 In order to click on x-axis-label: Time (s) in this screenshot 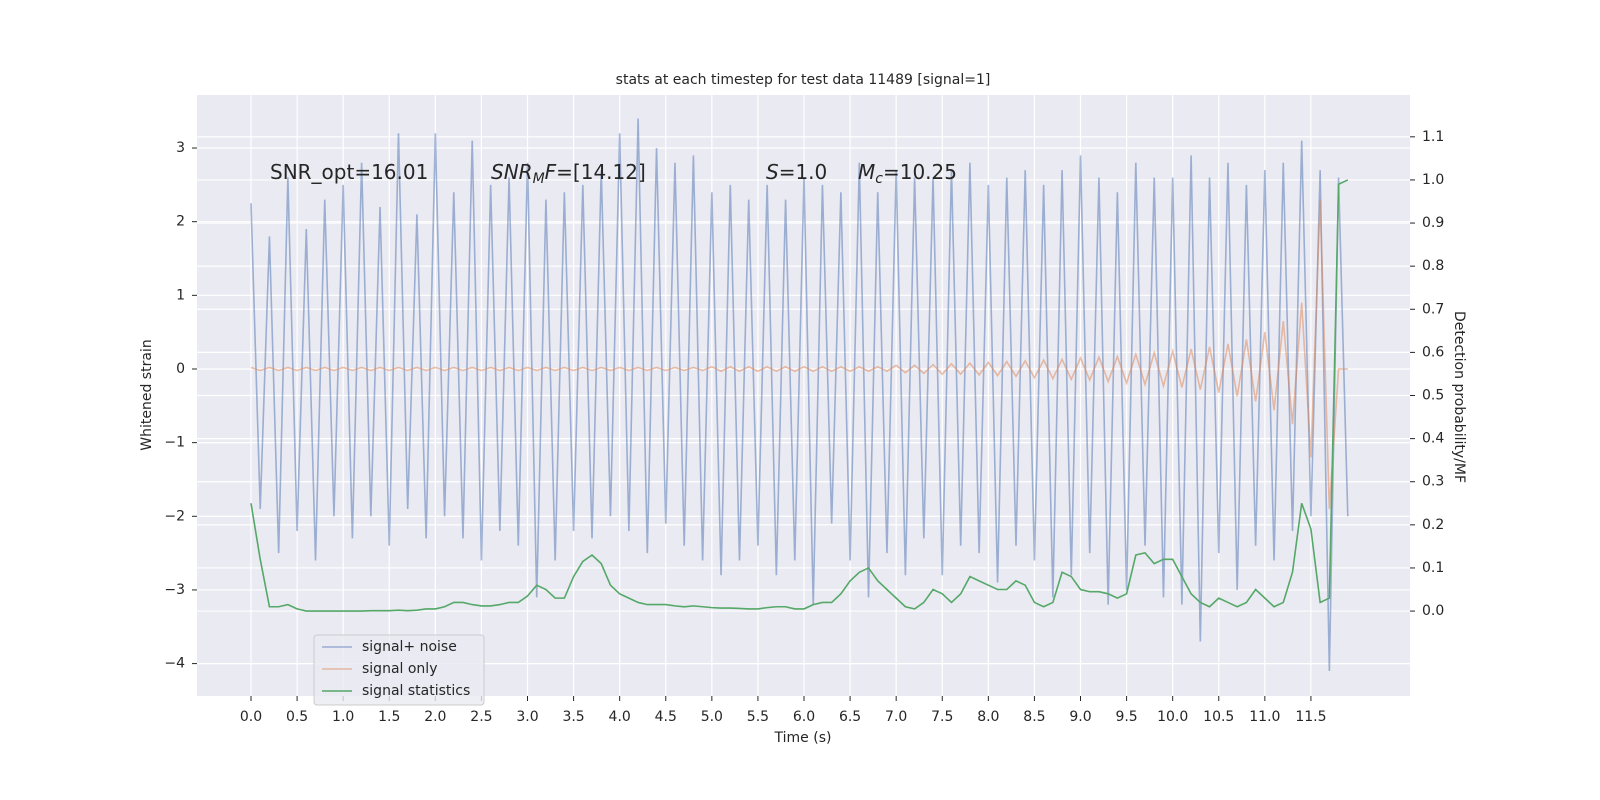, I will do `click(803, 738)`.